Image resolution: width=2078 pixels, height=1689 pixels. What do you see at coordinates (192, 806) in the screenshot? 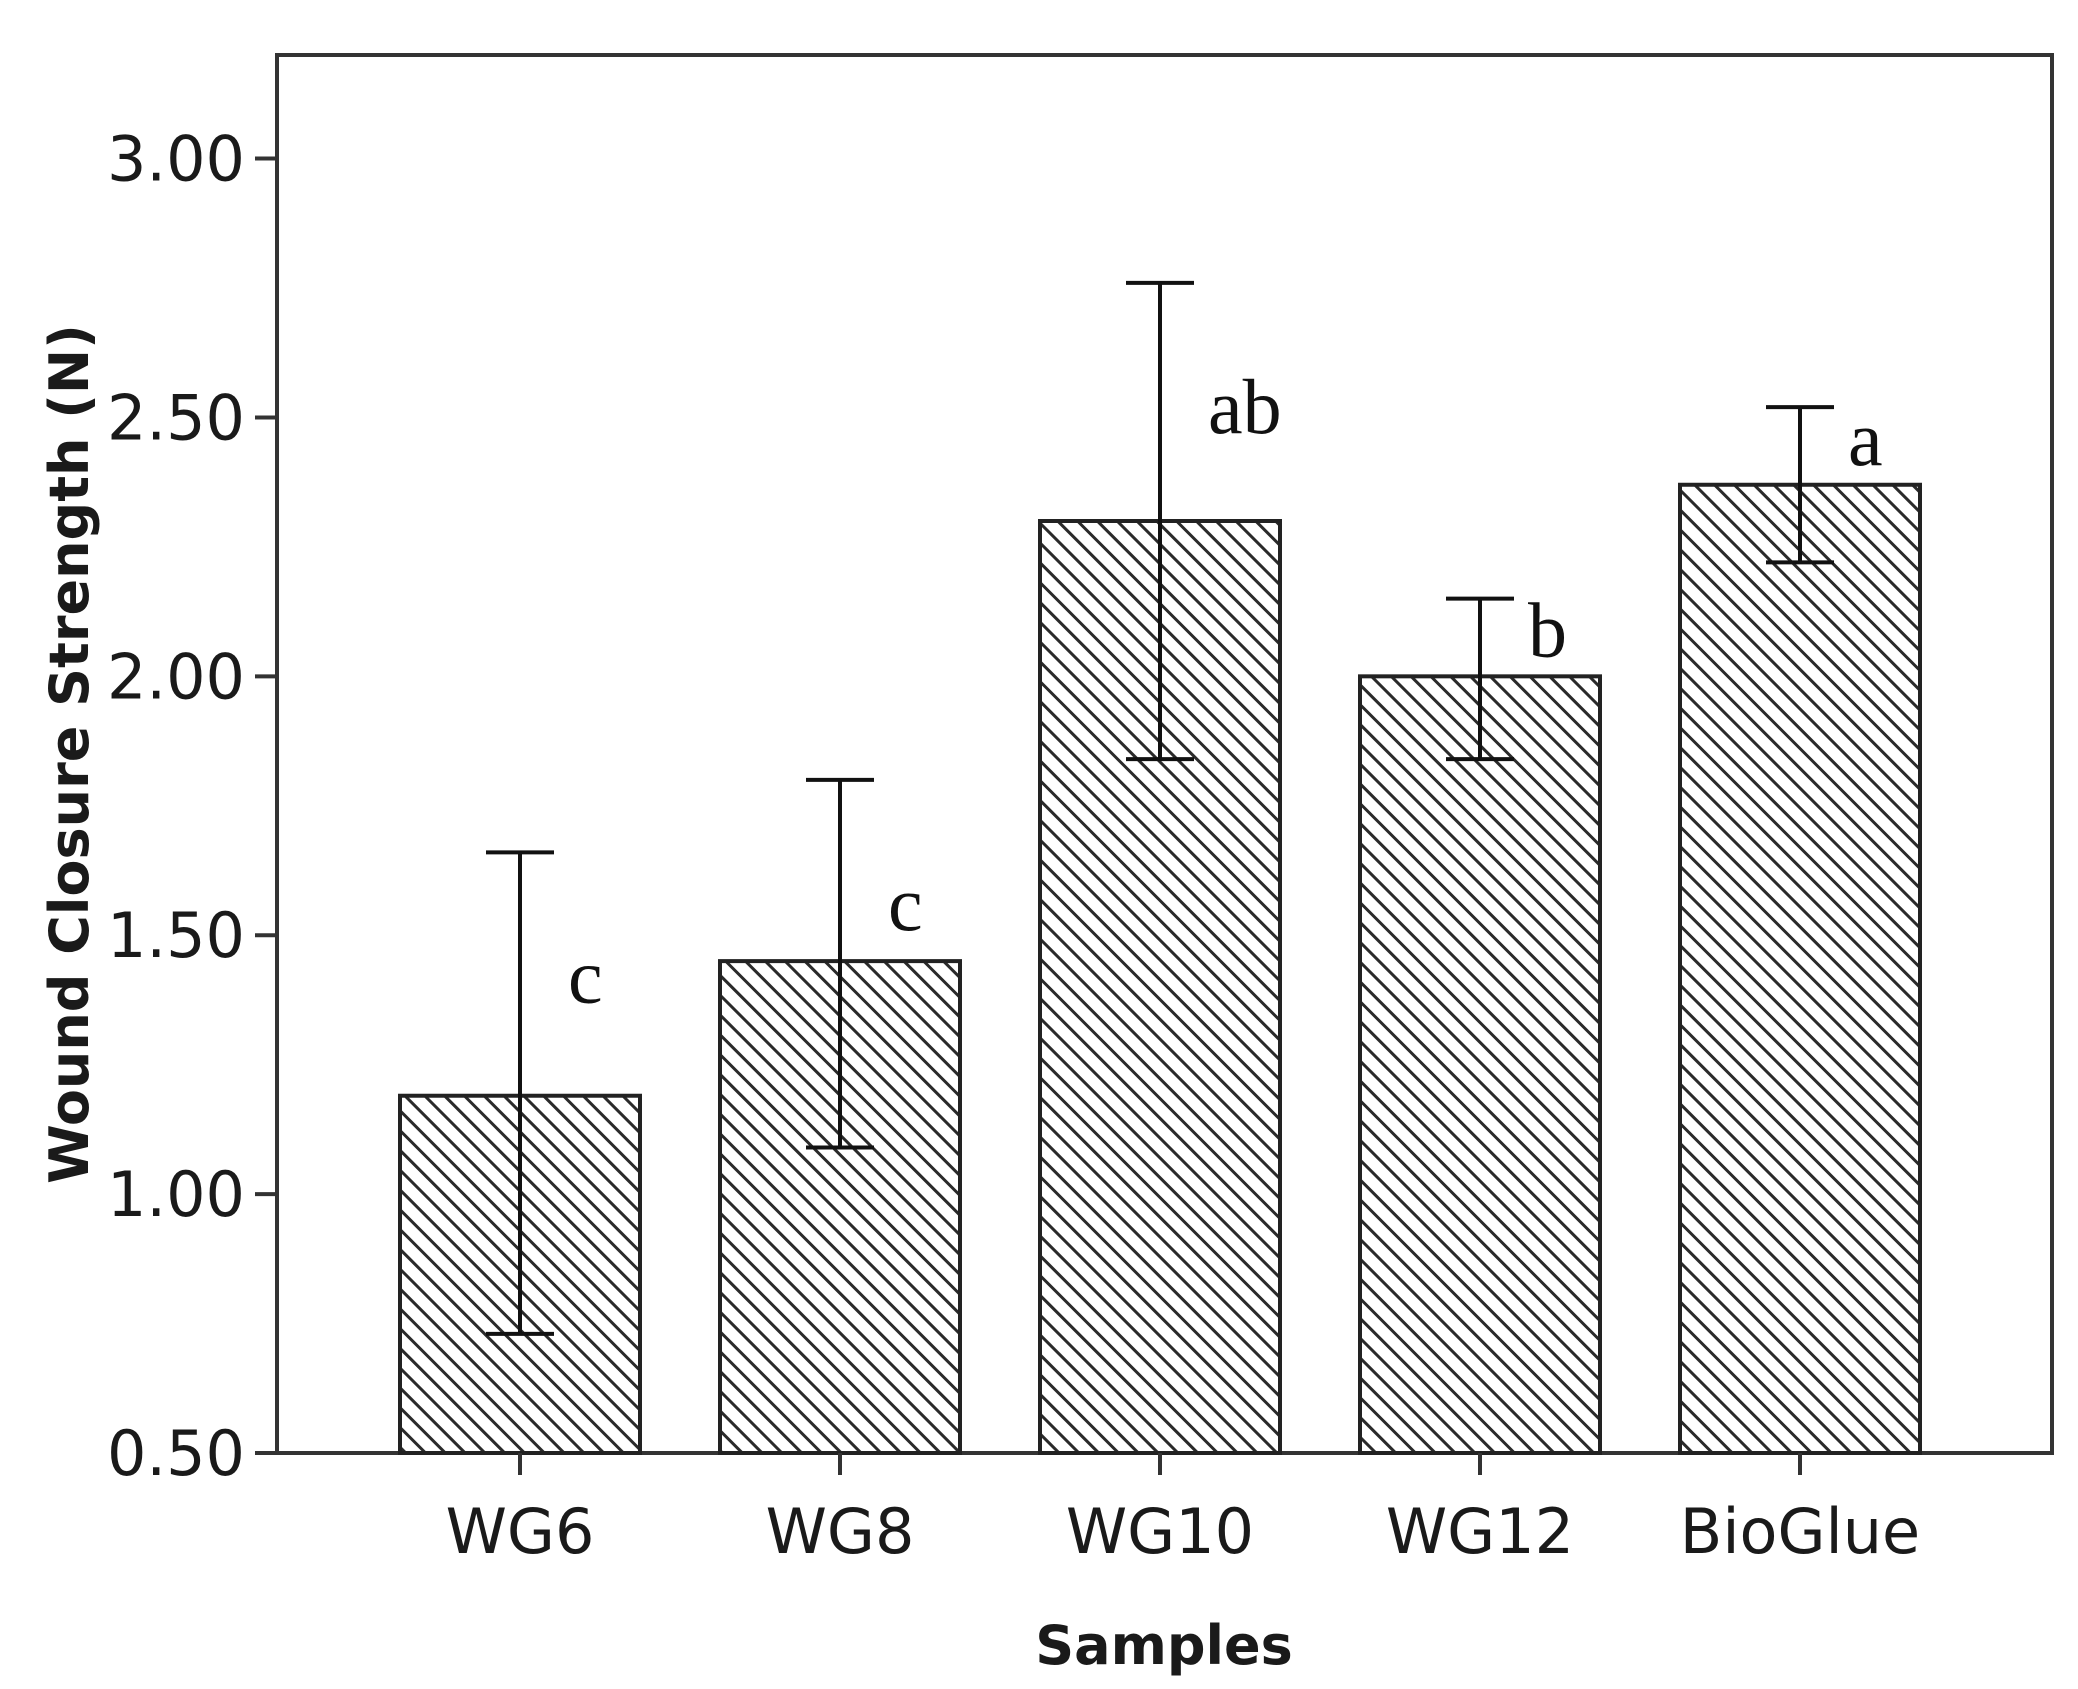
I see `y-axis: 0.50 1.00 1.50 2.00 2.50 3.00` at bounding box center [192, 806].